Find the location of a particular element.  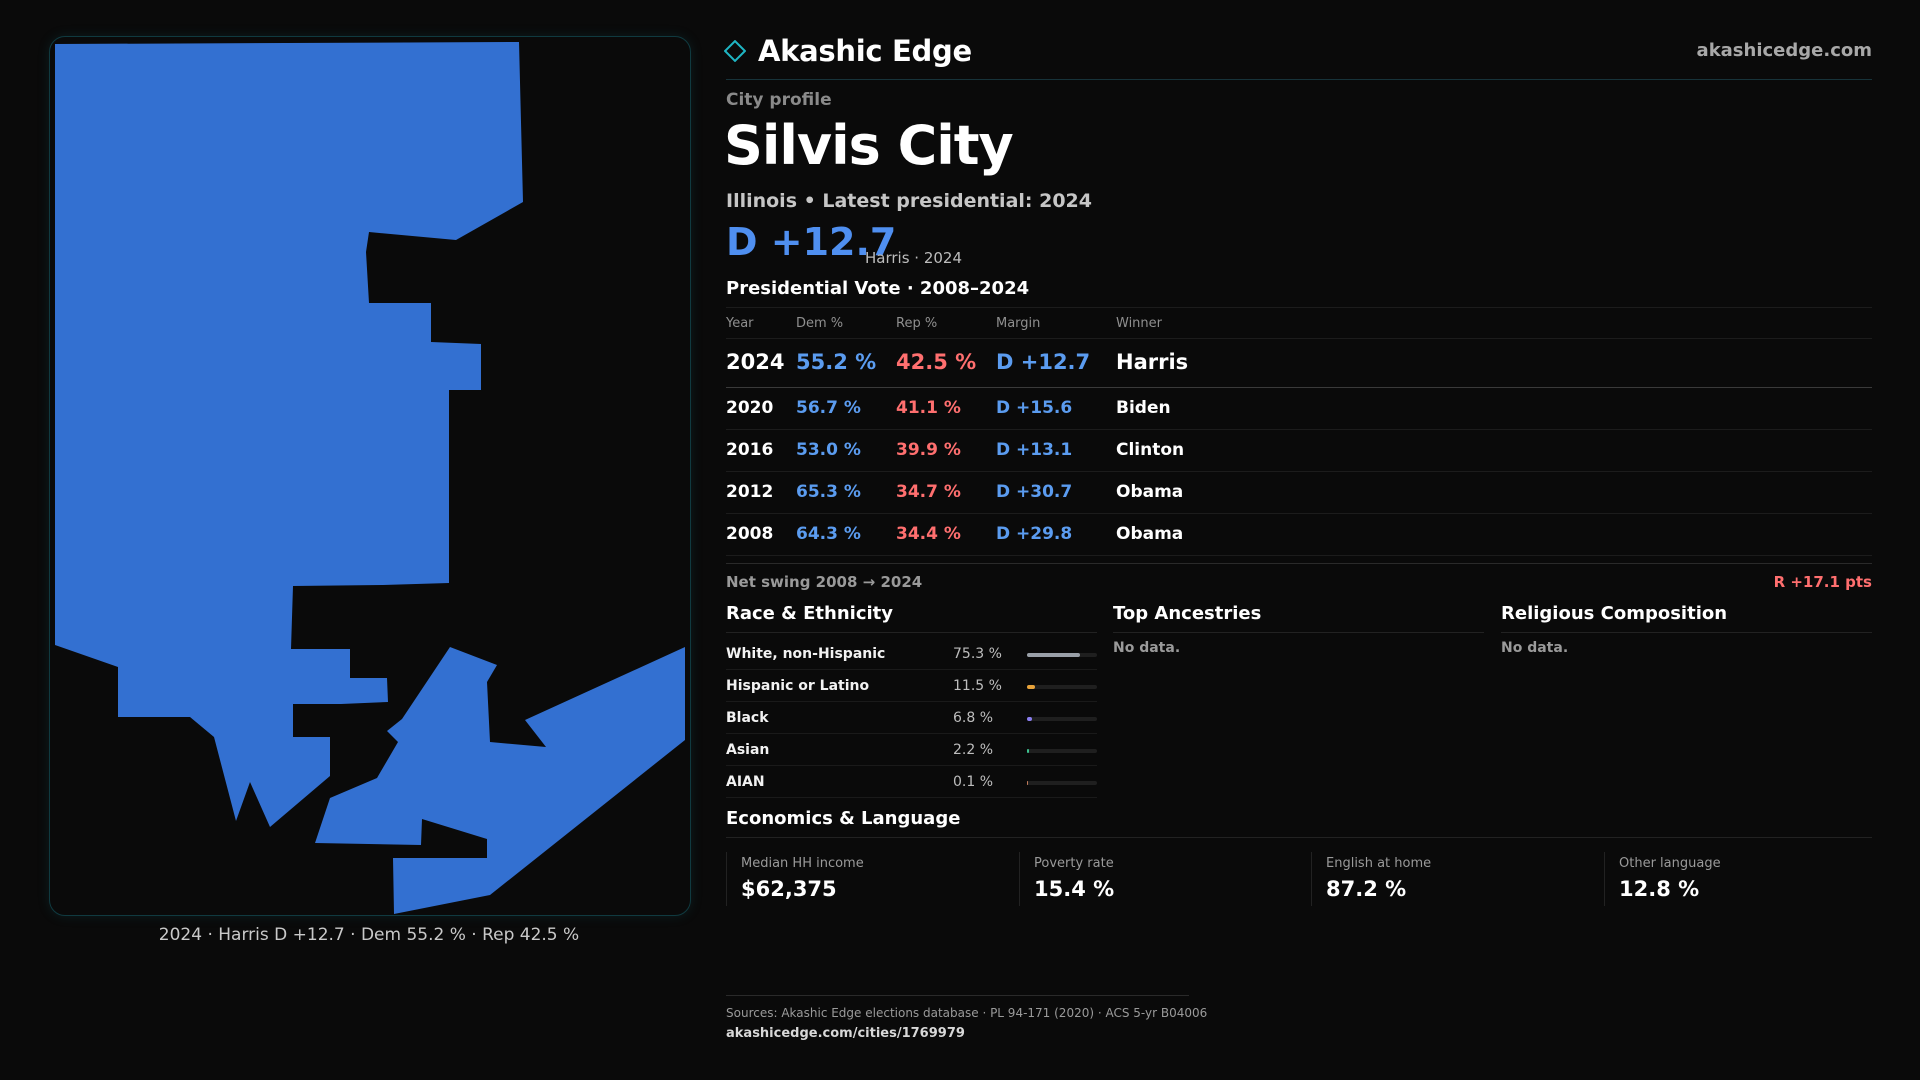

table-row: 2020 56.7 % 41.1 % D +15.6 Biden is located at coordinates (1299, 409).